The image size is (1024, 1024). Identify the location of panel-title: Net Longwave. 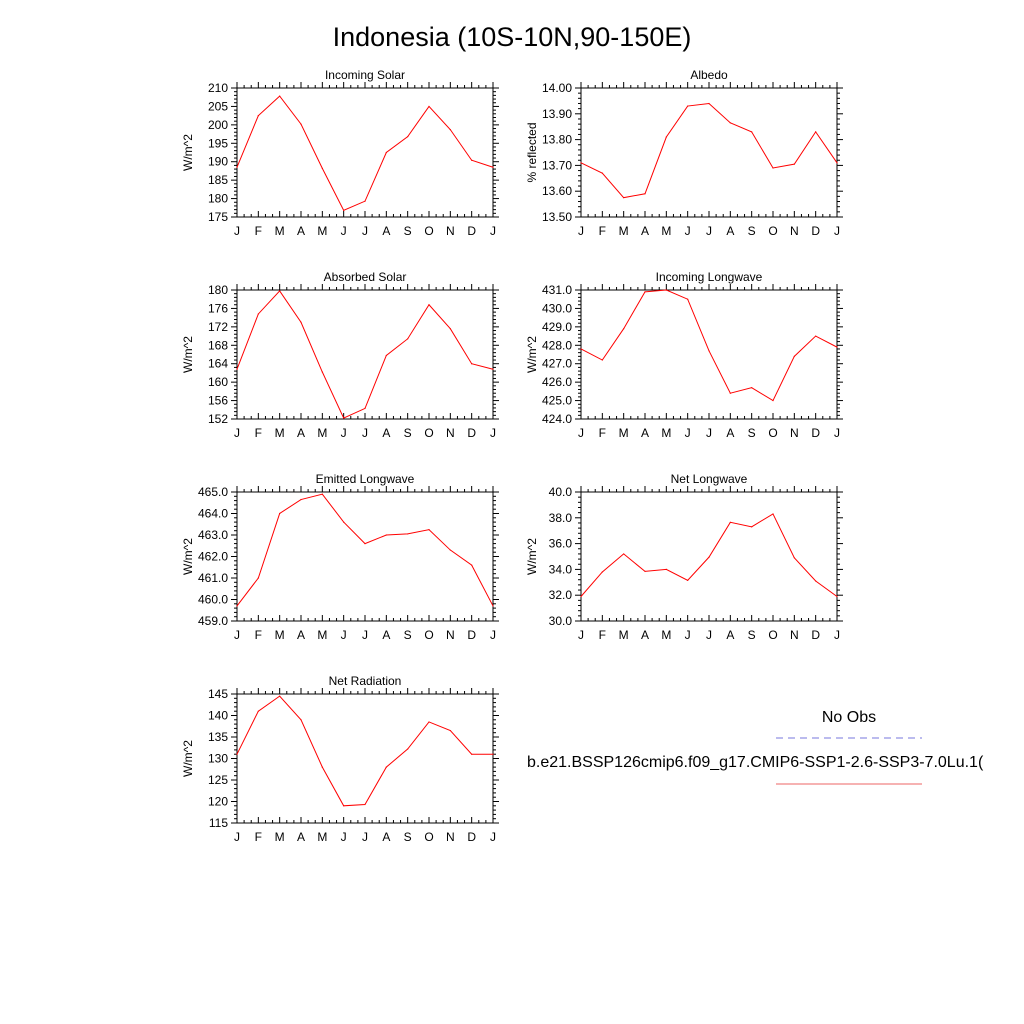
(709, 479).